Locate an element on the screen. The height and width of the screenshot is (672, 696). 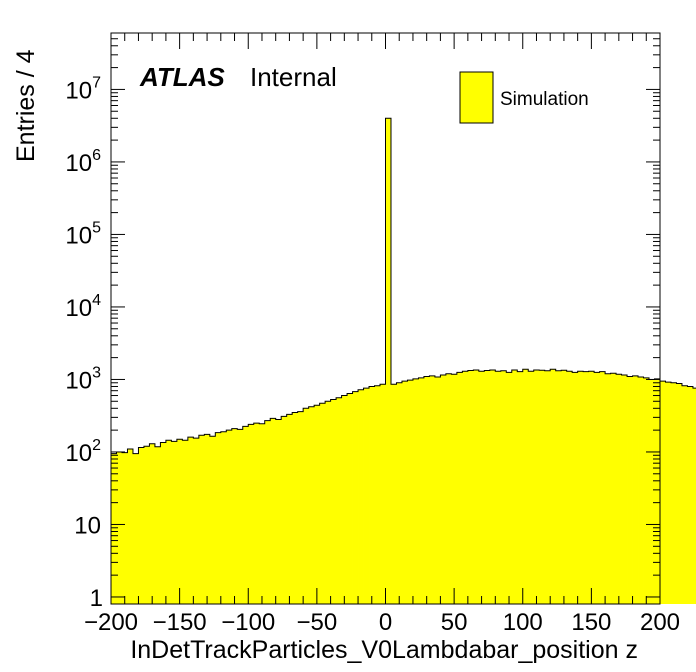
y-axis-title: Entries / 4 is located at coordinates (26, 105).